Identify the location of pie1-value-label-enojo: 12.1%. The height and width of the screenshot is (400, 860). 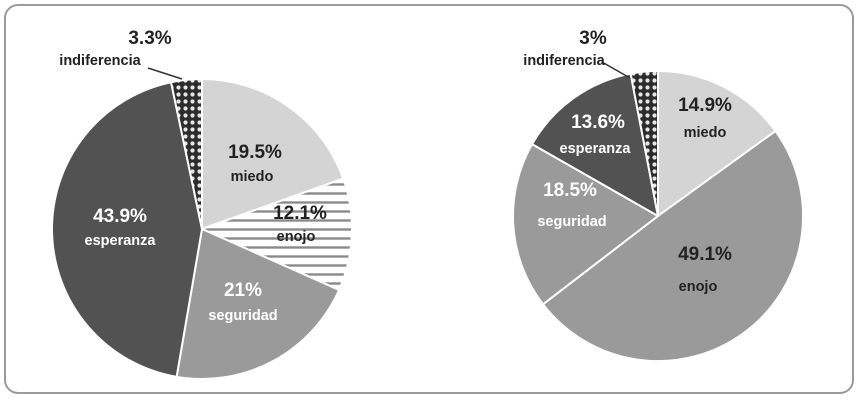
(300, 213).